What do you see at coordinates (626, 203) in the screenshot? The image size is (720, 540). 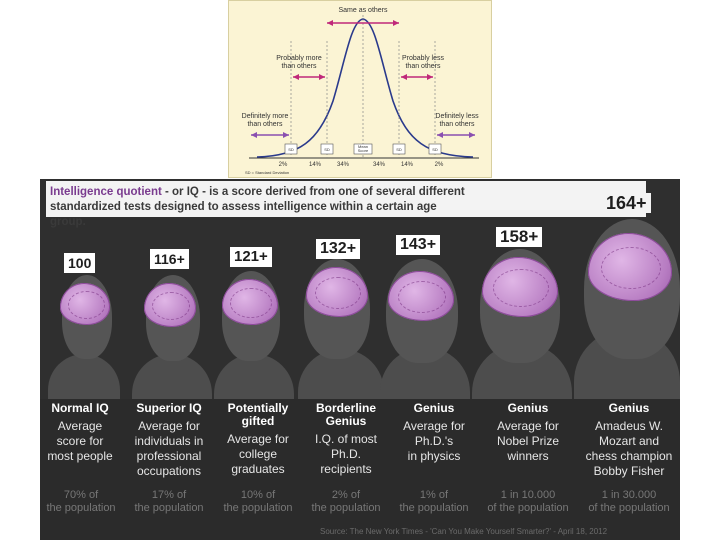 I see `iq-value: 164+` at bounding box center [626, 203].